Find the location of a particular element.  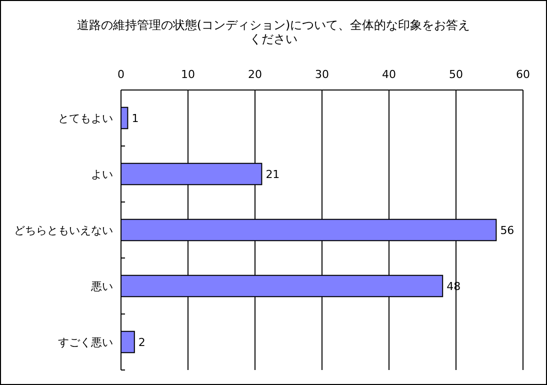

y-tick-label: とてもよい is located at coordinates (85, 118).